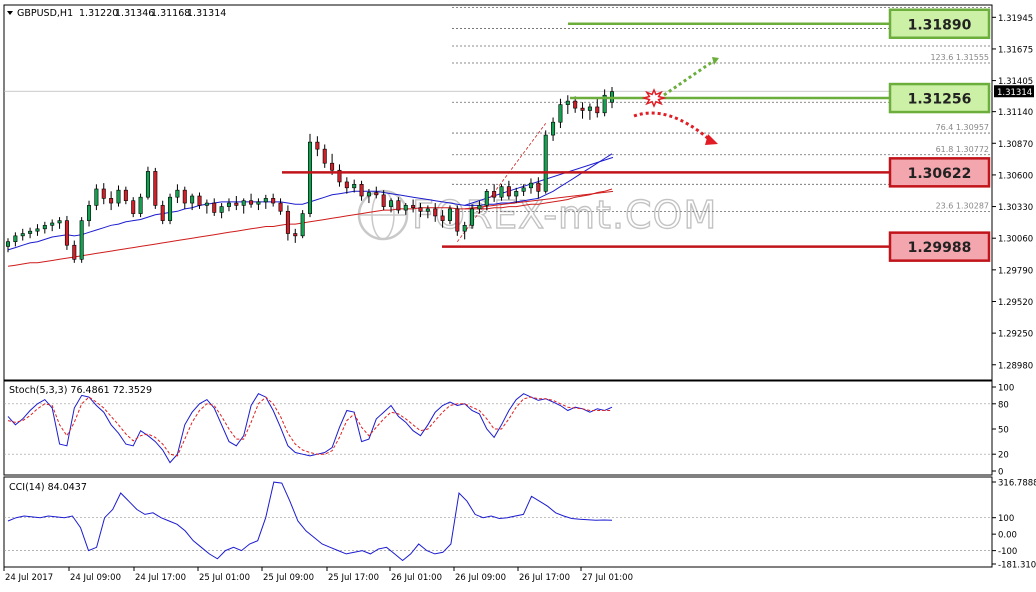 The height and width of the screenshot is (592, 1036). Describe the element at coordinates (715, 61) in the screenshot. I see `bullish-arrow-head-icon` at that location.